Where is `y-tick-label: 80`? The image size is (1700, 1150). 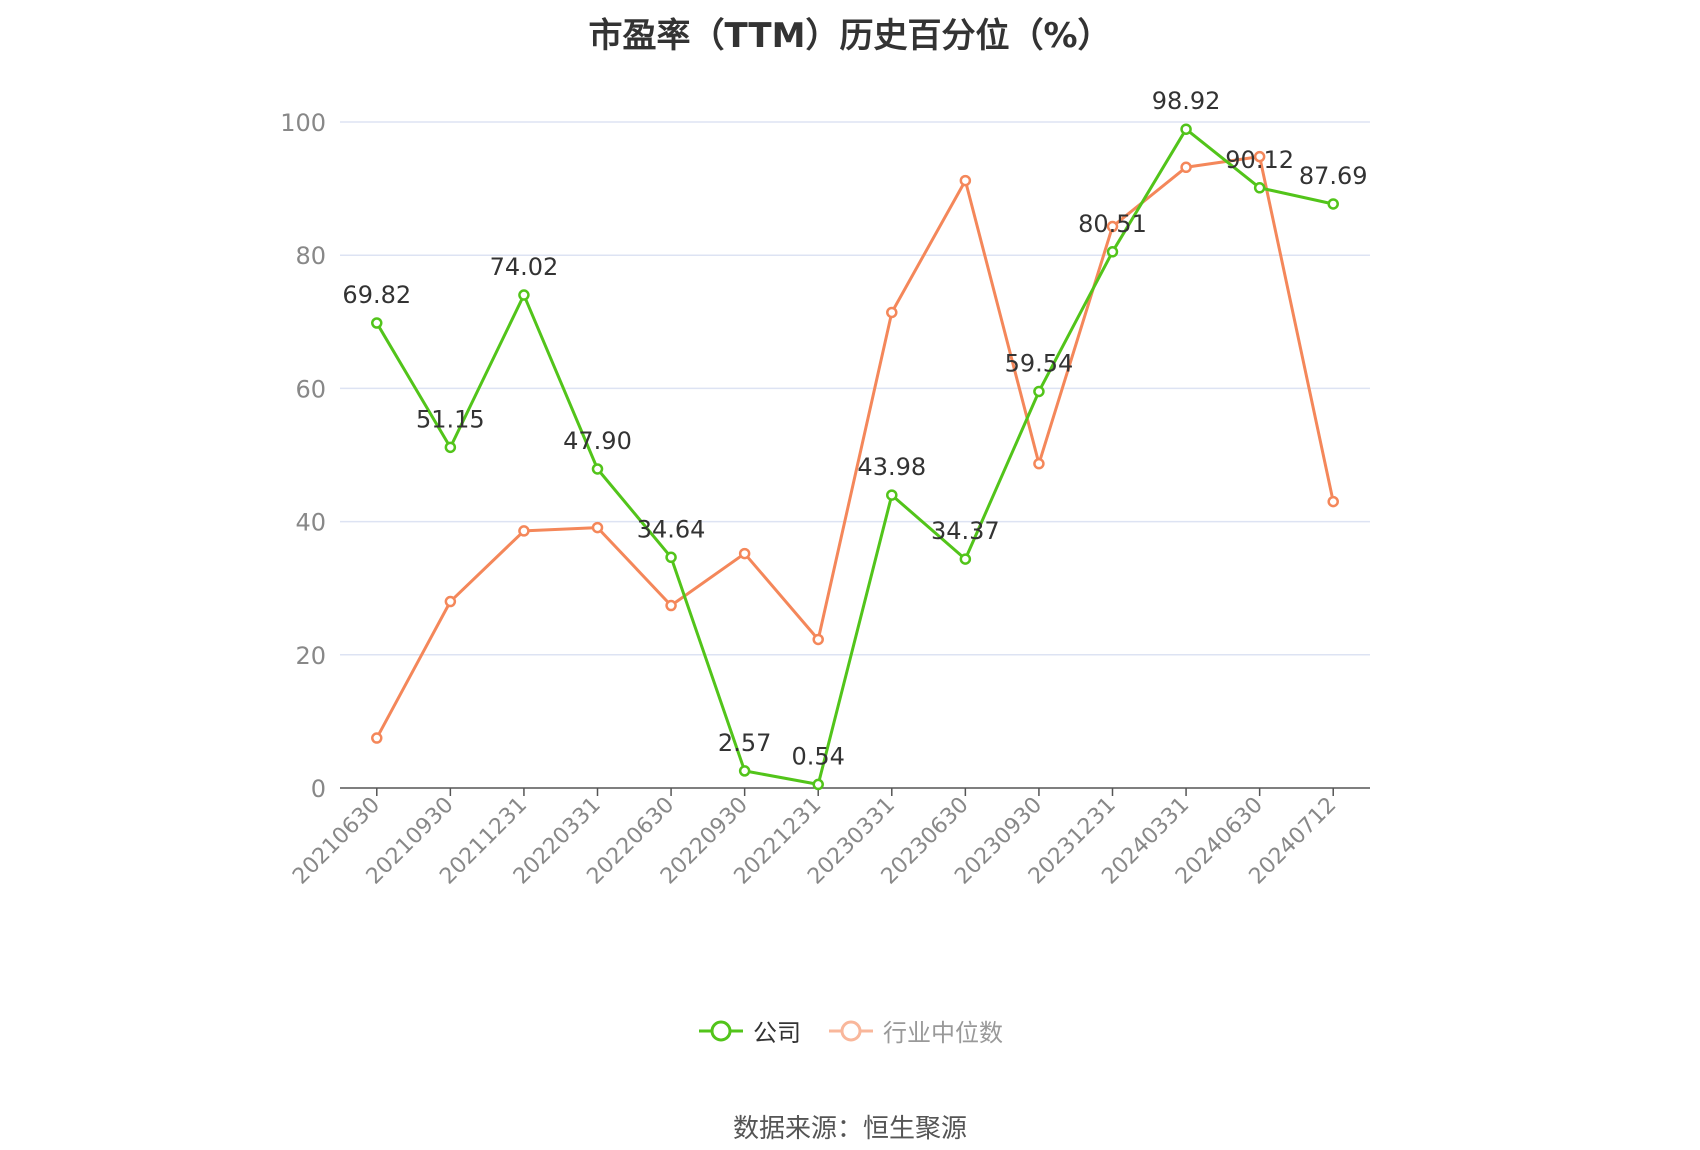 y-tick-label: 80 is located at coordinates (310, 256).